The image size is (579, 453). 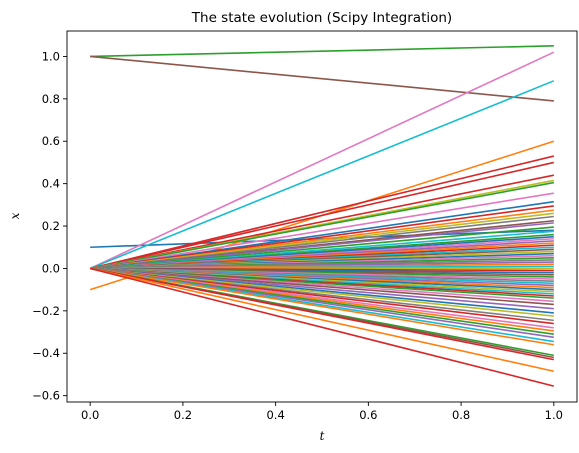 What do you see at coordinates (321, 18) in the screenshot?
I see `chart-title: The state evolution (Scipy Integration)` at bounding box center [321, 18].